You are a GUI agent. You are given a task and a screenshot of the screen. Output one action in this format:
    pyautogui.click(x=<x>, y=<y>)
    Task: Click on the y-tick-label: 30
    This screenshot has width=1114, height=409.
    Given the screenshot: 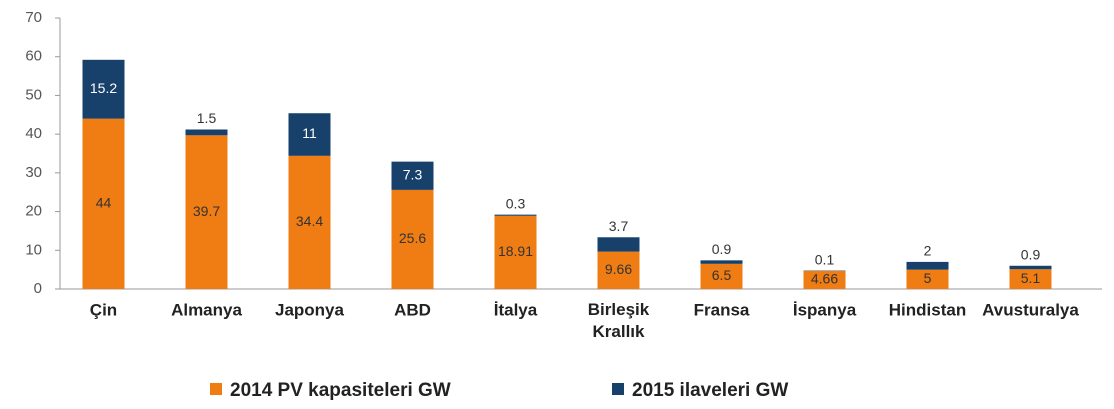 What is the action you would take?
    pyautogui.click(x=33, y=172)
    